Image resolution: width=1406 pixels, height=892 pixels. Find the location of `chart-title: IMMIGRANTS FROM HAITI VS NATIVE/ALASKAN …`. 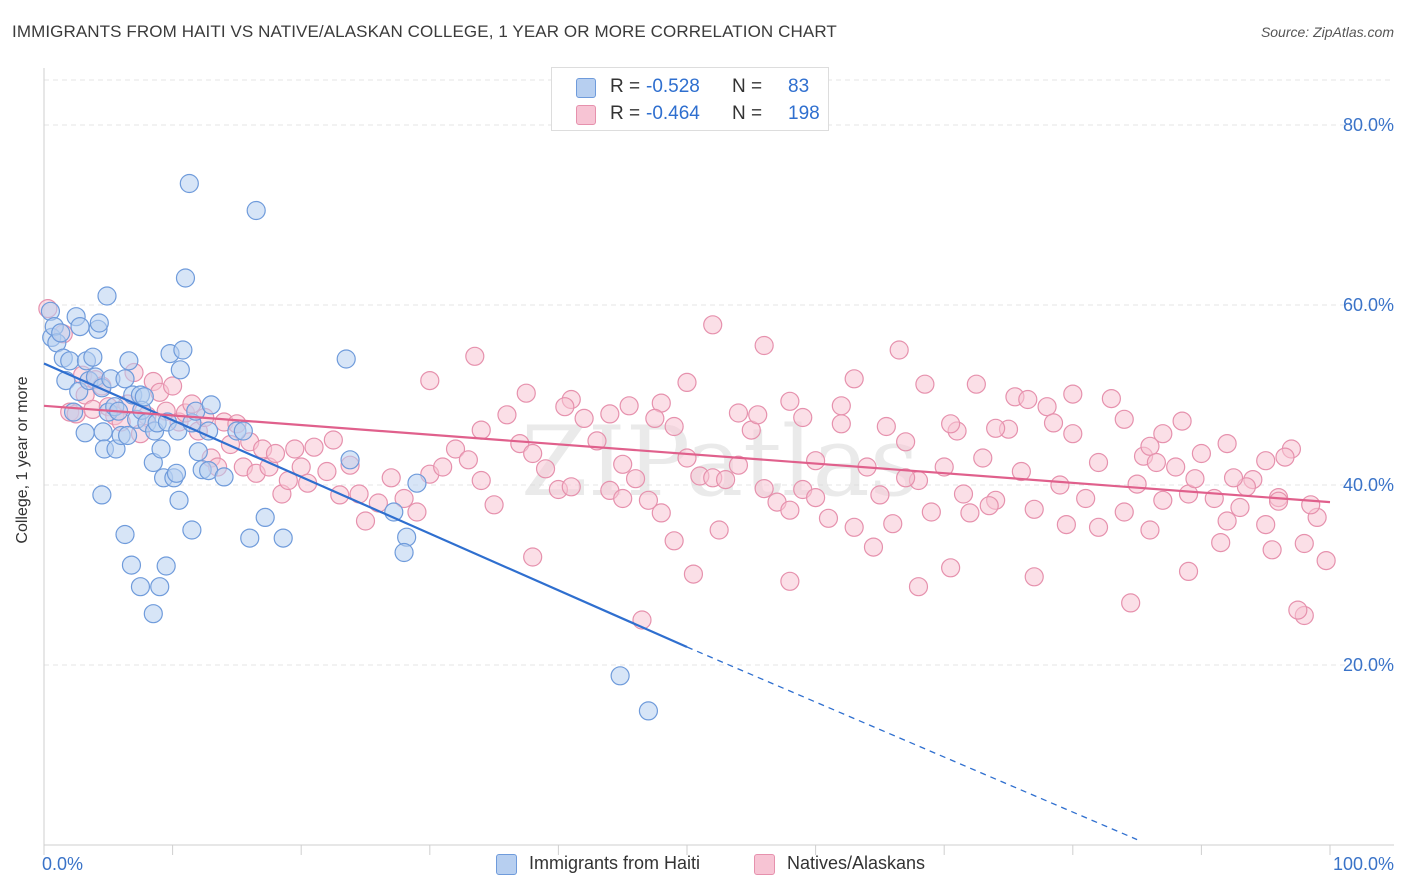

chart-title: IMMIGRANTS FROM HAITI VS NATIVE/ALASKAN … is located at coordinates (424, 31).